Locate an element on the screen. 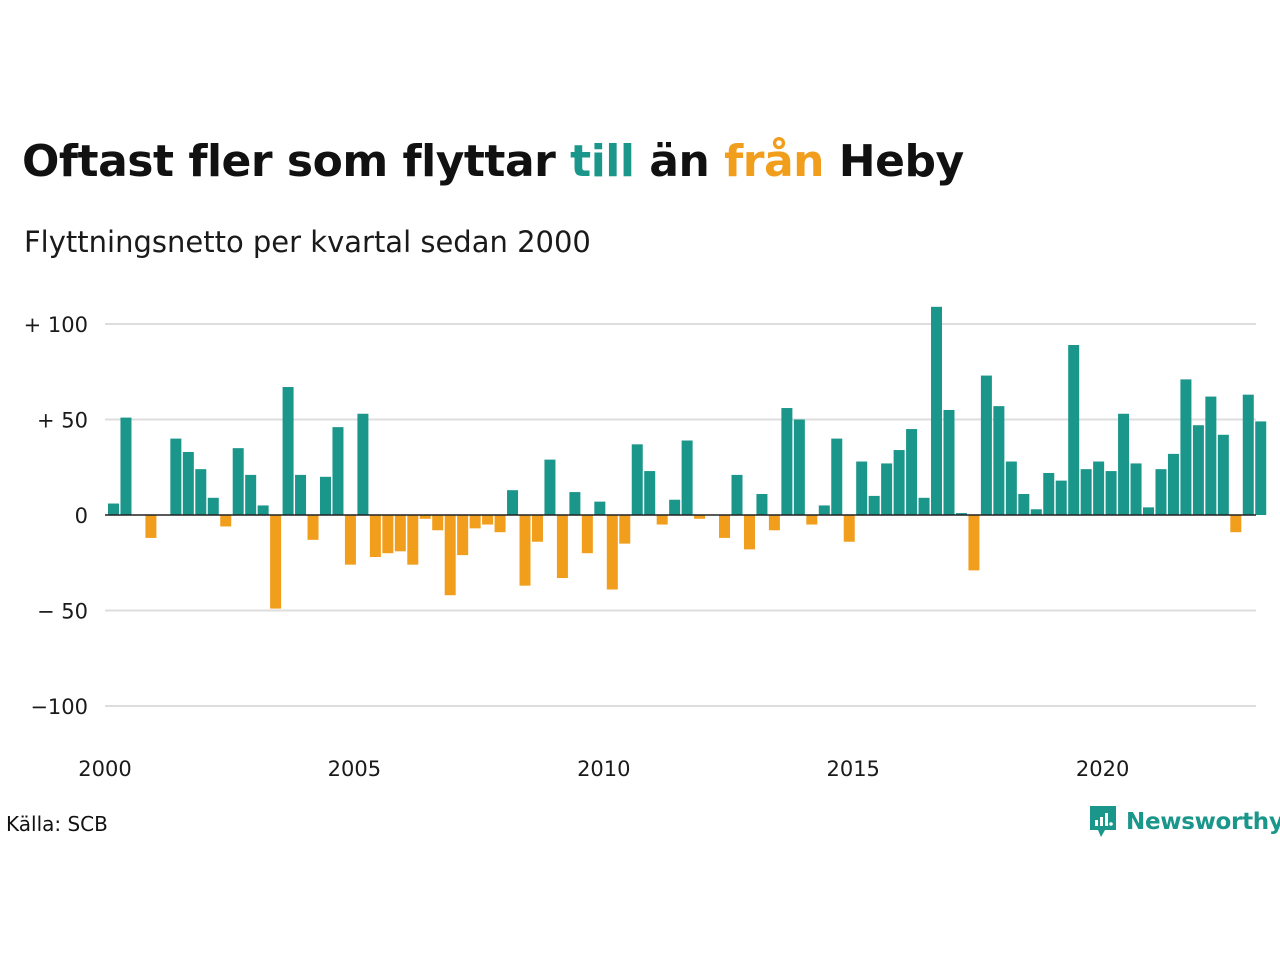 Image resolution: width=1280 pixels, height=960 pixels. y-tick-label: −100 is located at coordinates (59, 707).